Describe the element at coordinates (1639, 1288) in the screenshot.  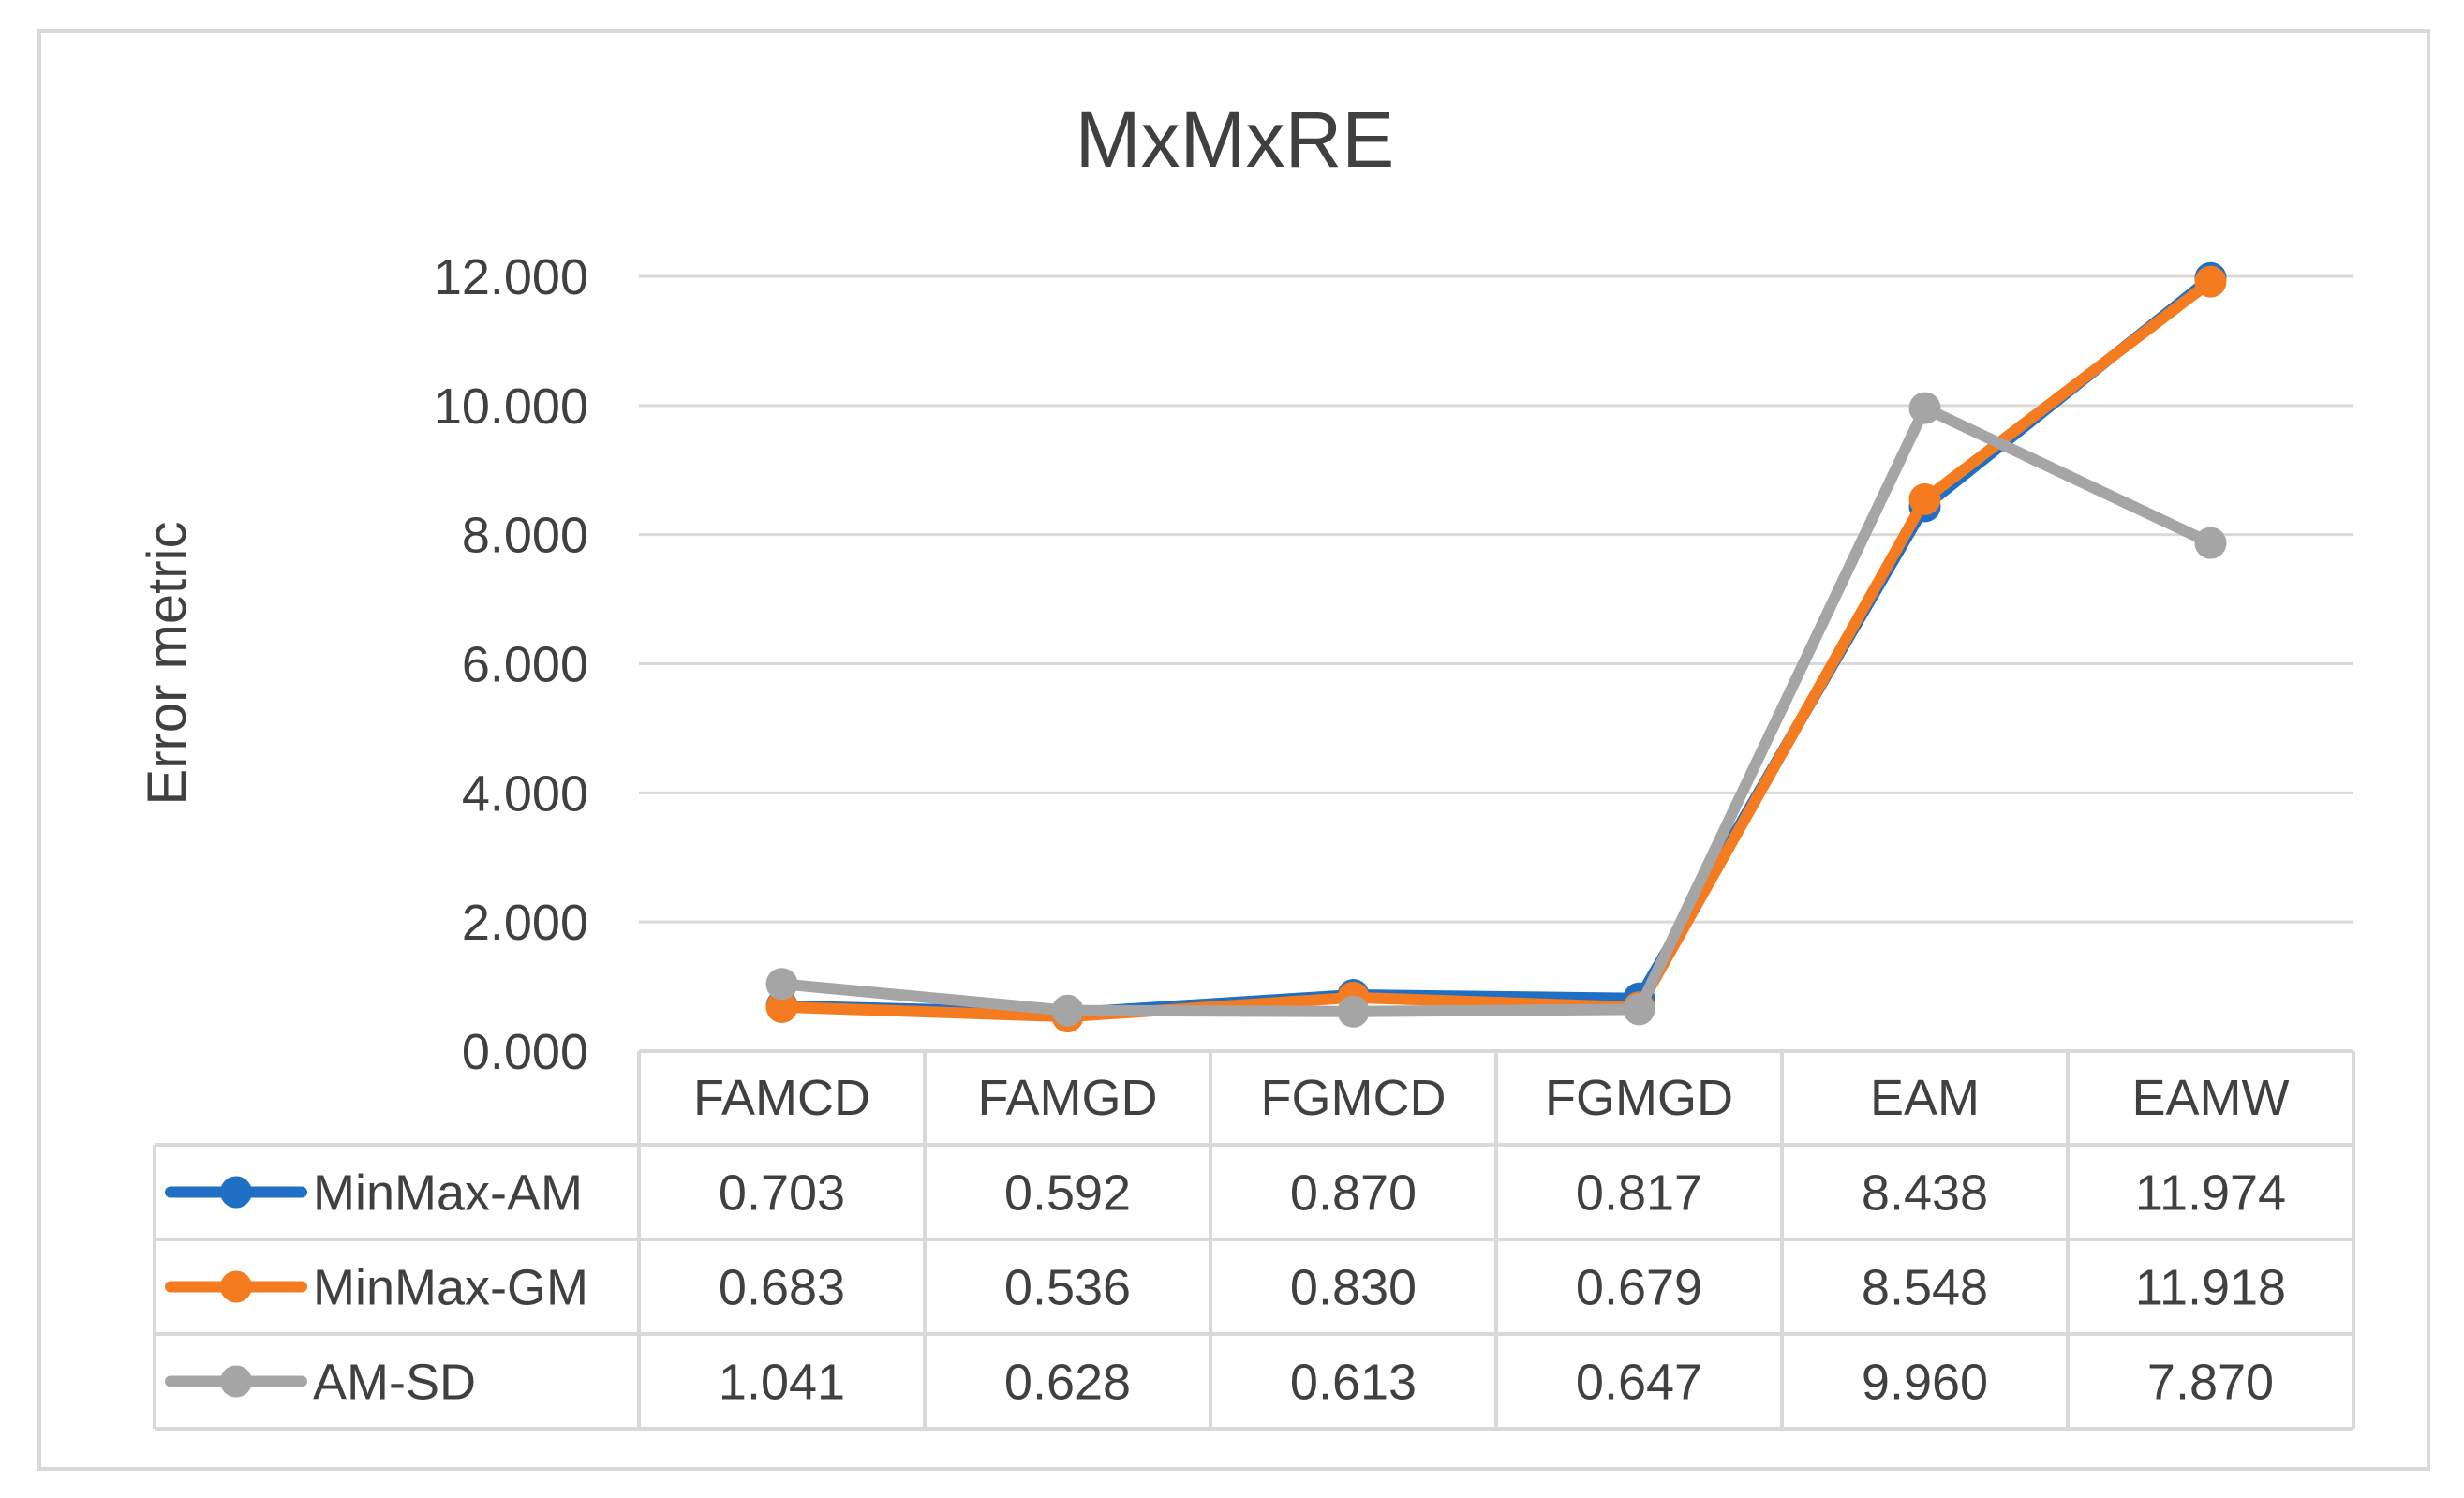
I see `table-cell-value: 0.679` at that location.